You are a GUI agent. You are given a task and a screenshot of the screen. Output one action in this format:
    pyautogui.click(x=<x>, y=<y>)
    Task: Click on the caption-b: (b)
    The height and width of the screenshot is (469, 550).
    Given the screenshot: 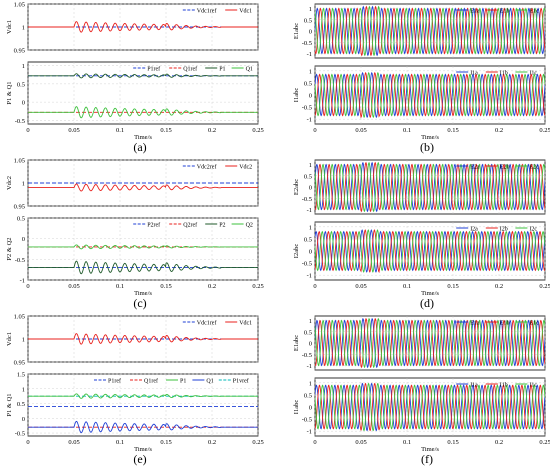 What is the action you would take?
    pyautogui.click(x=427, y=147)
    